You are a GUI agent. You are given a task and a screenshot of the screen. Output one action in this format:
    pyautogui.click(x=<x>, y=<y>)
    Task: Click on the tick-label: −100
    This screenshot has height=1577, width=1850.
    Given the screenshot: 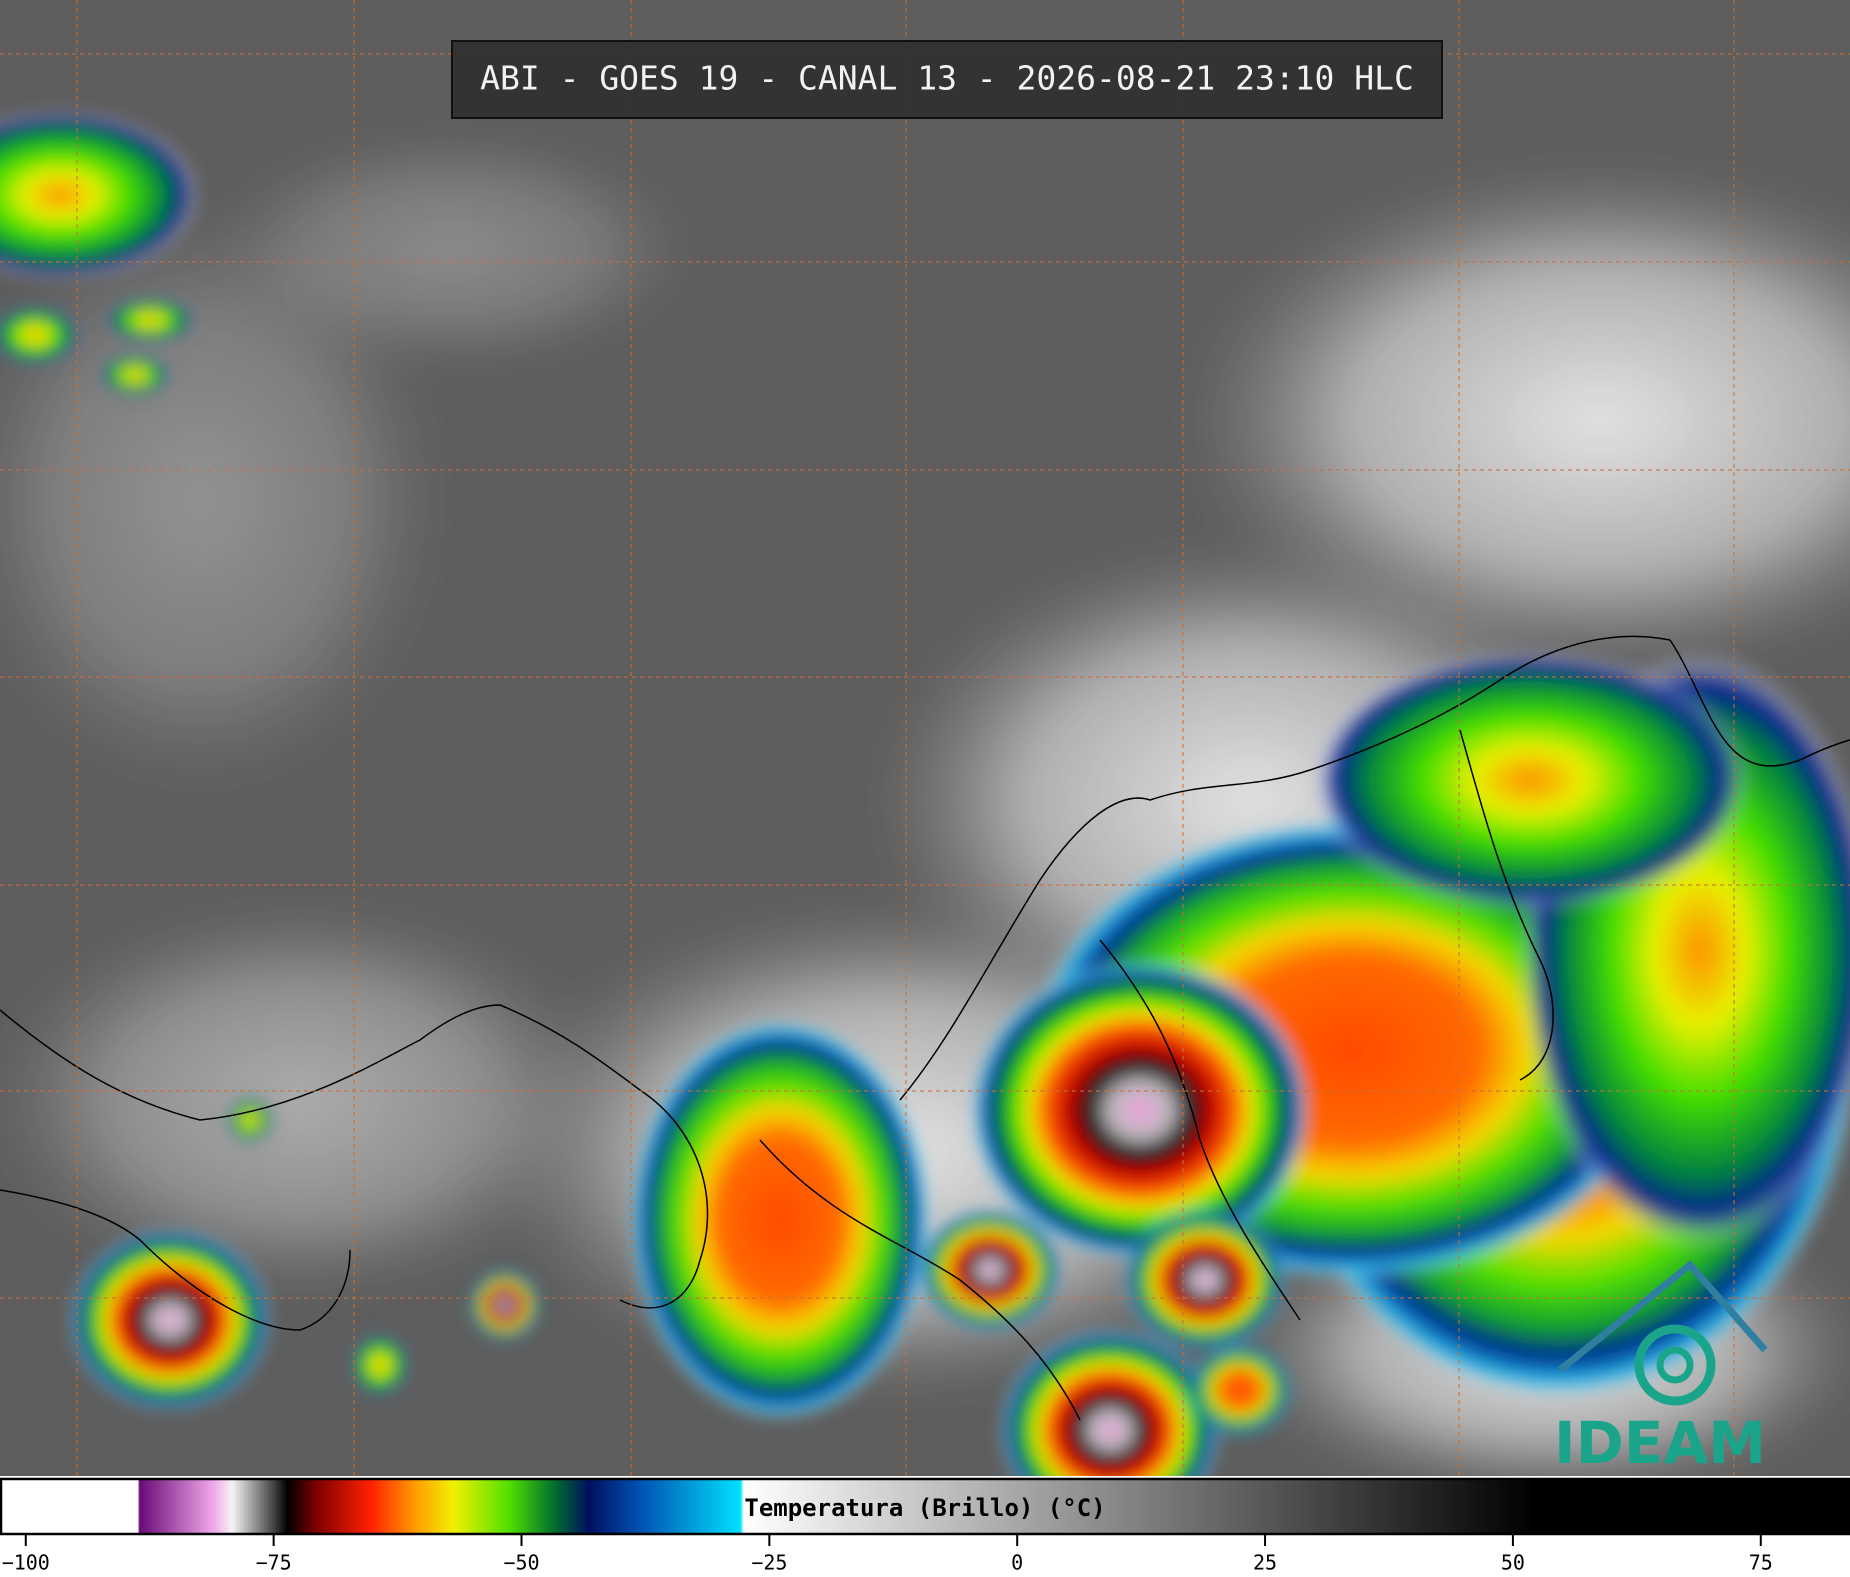 What is the action you would take?
    pyautogui.click(x=26, y=1563)
    